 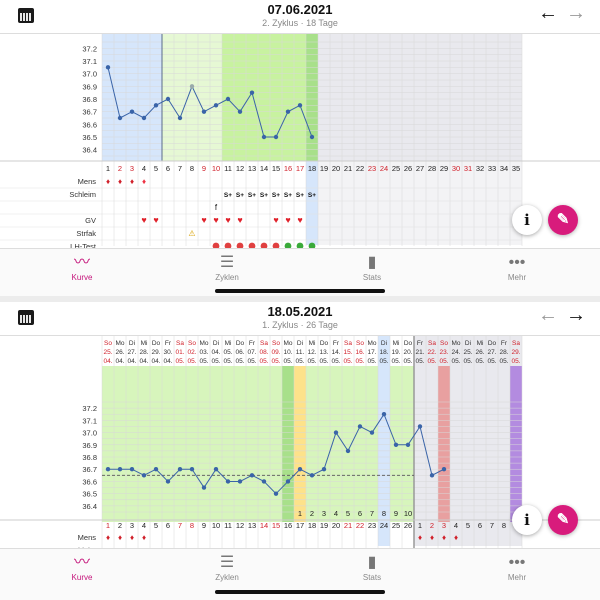 What do you see at coordinates (347, 352) in the screenshot?
I see `date-label: 15.` at bounding box center [347, 352].